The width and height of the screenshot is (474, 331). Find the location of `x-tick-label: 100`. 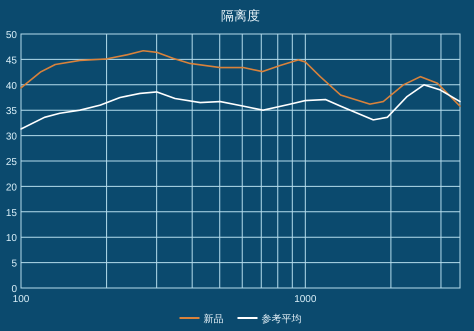

x-tick-label: 100 is located at coordinates (21, 299).